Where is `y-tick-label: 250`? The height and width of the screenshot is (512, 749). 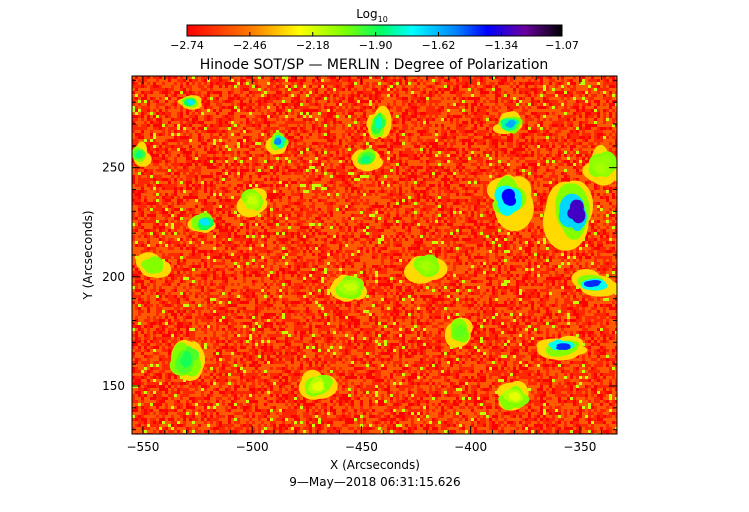 y-tick-label: 250 is located at coordinates (113, 168).